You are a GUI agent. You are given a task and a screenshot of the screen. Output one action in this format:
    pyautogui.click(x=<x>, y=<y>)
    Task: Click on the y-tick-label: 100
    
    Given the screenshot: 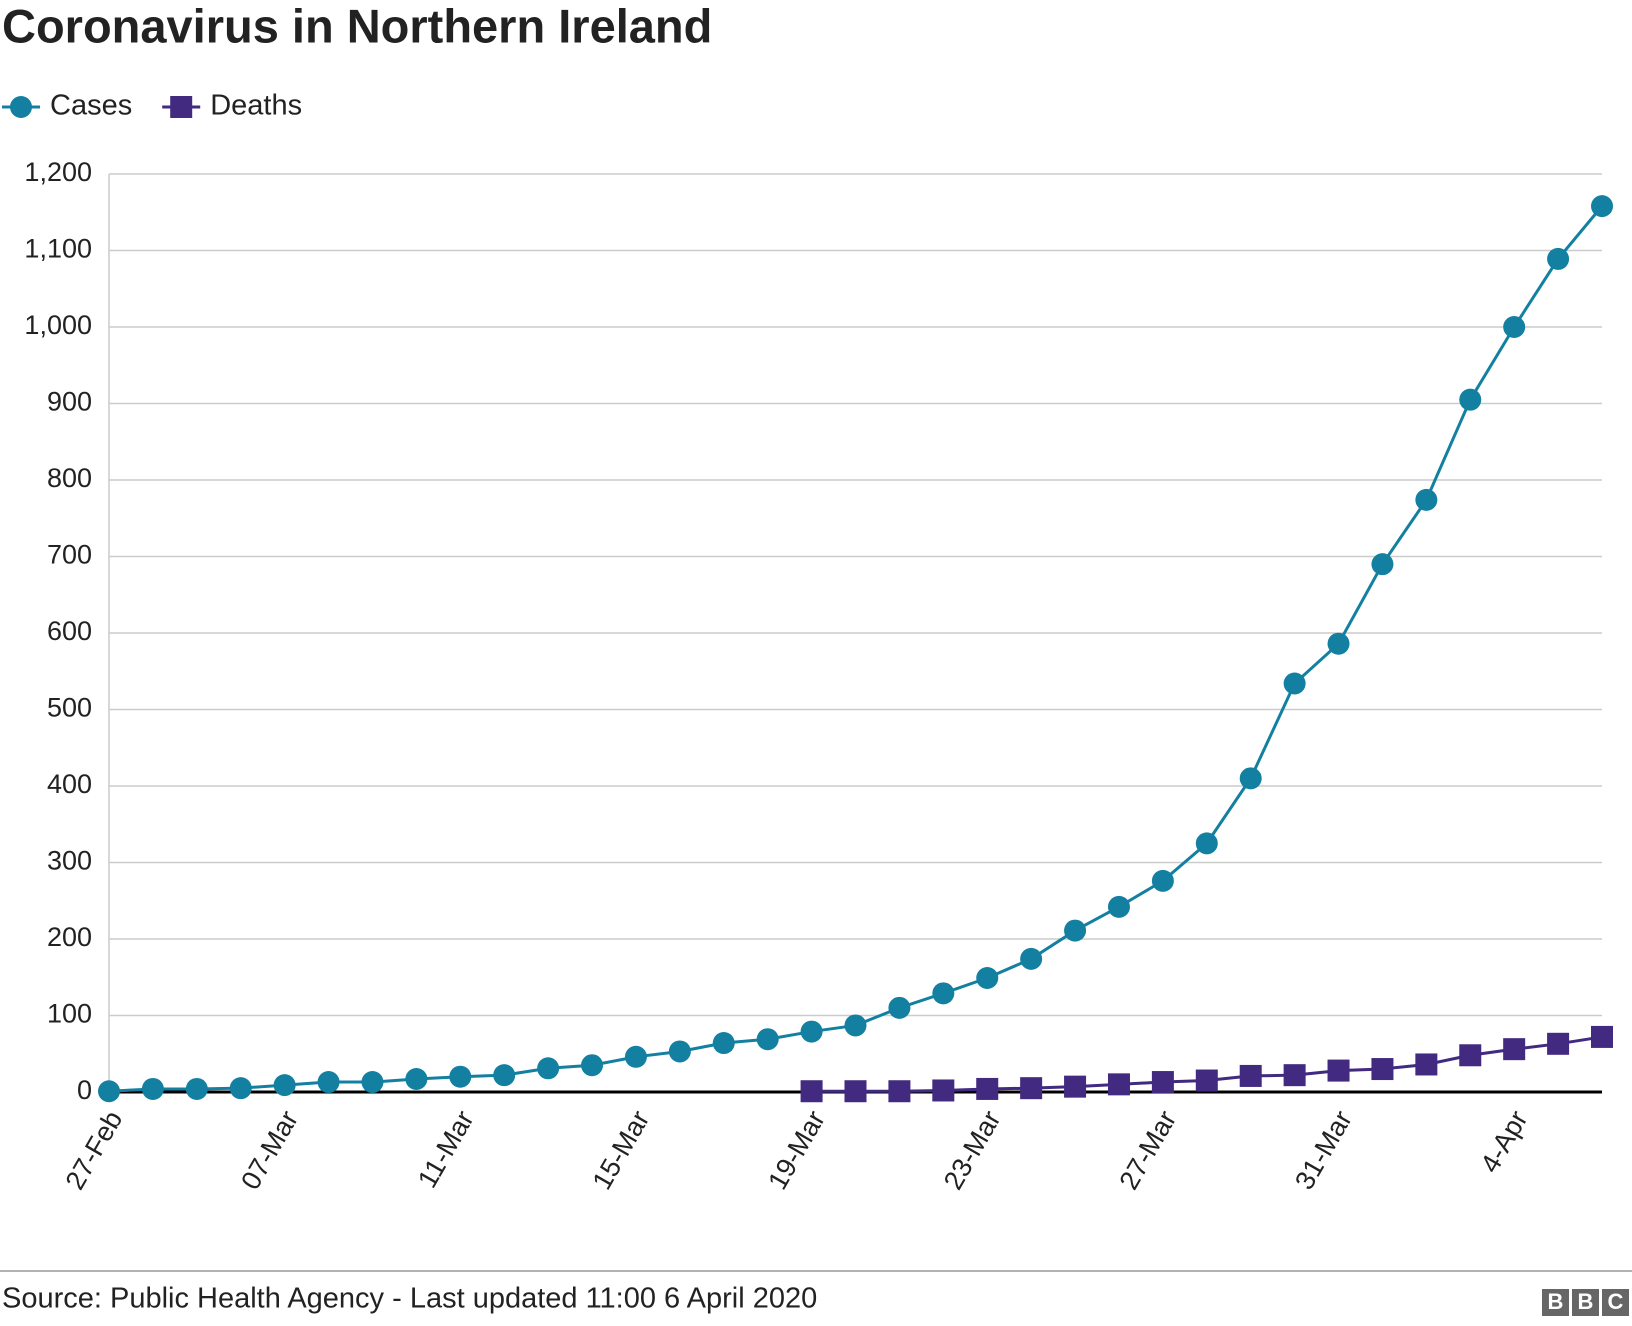 What is the action you would take?
    pyautogui.click(x=69, y=1014)
    